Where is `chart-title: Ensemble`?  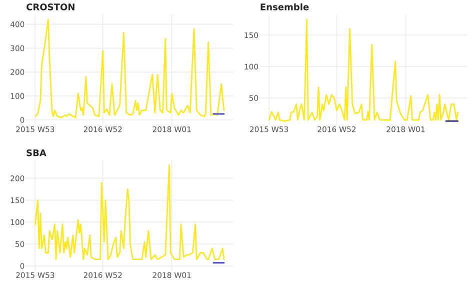
chart-title: Ensemble is located at coordinates (284, 6).